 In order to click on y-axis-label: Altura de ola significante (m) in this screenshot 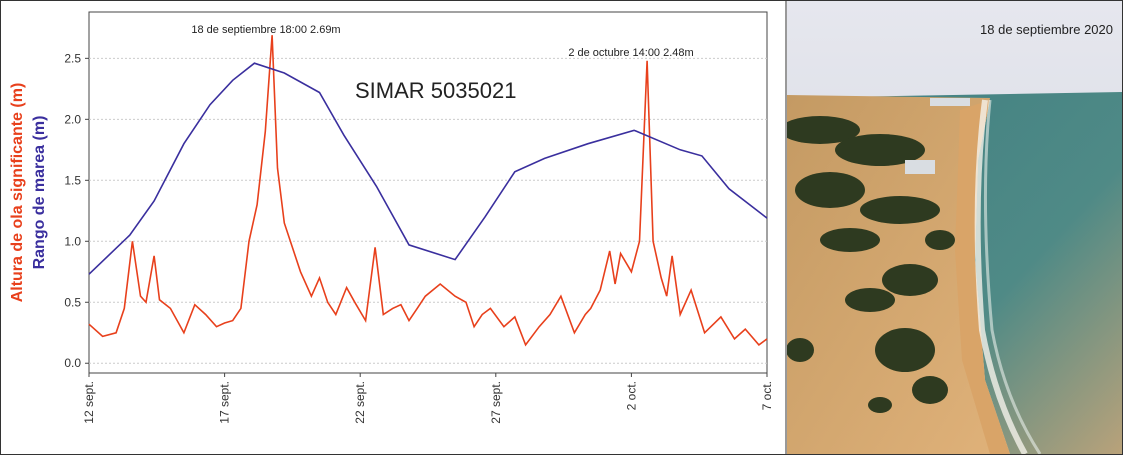, I will do `click(17, 193)`.